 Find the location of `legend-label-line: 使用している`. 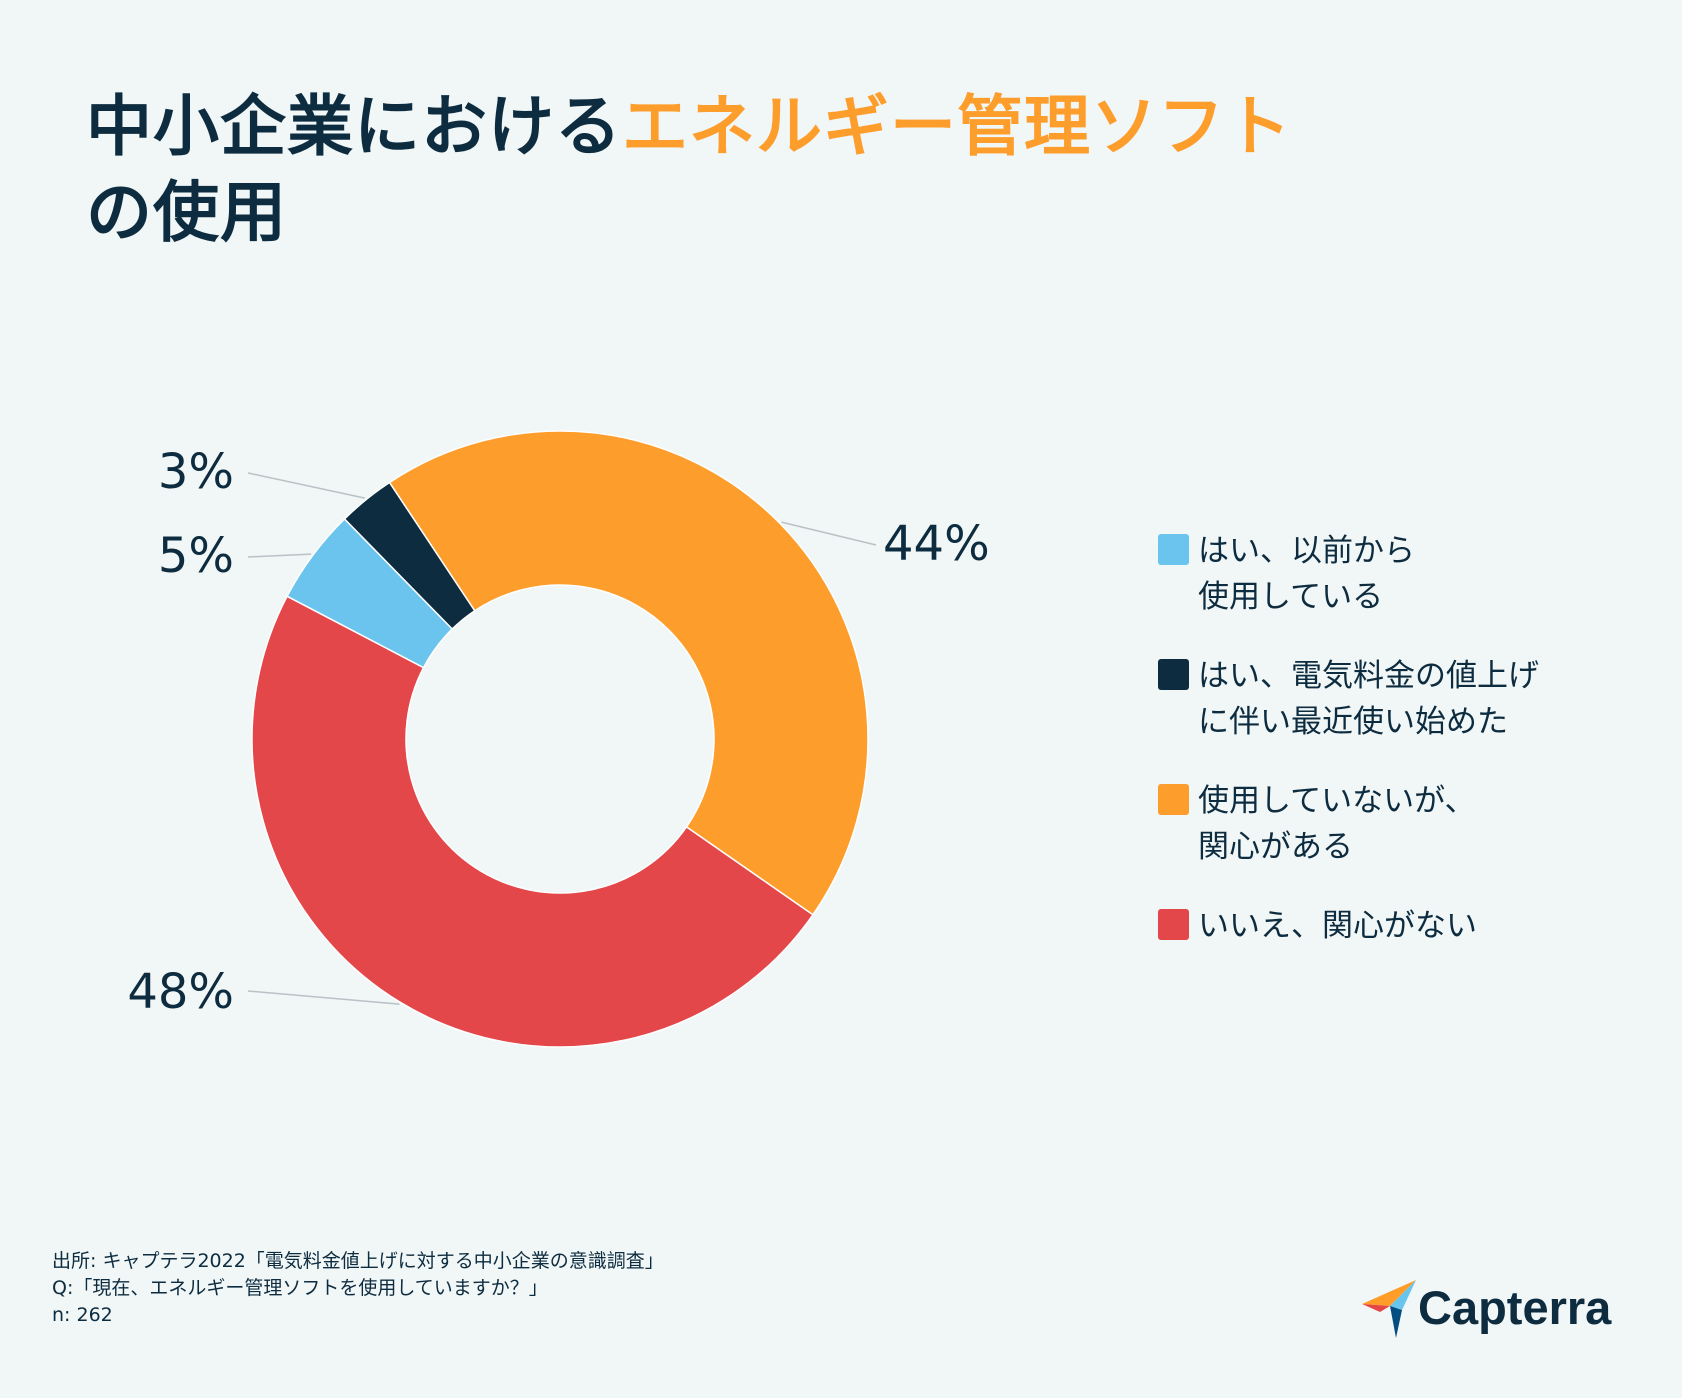

legend-label-line: 使用している is located at coordinates (1291, 597).